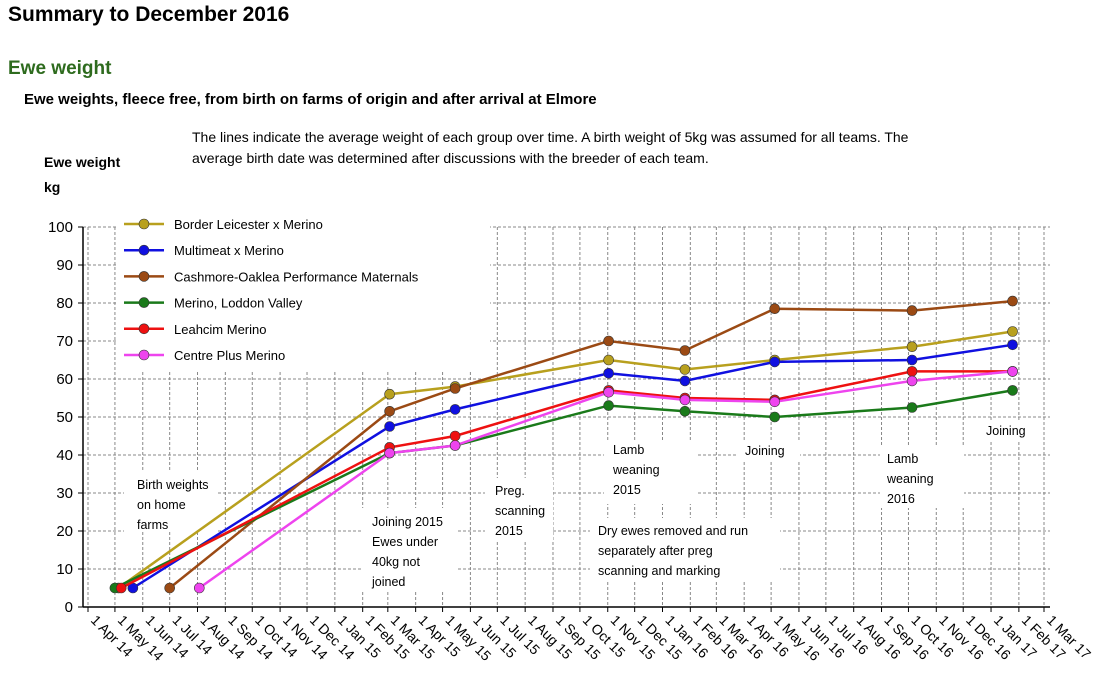 The image size is (1108, 687). What do you see at coordinates (655, 551) in the screenshot?
I see `annotation-label: separately after preg` at bounding box center [655, 551].